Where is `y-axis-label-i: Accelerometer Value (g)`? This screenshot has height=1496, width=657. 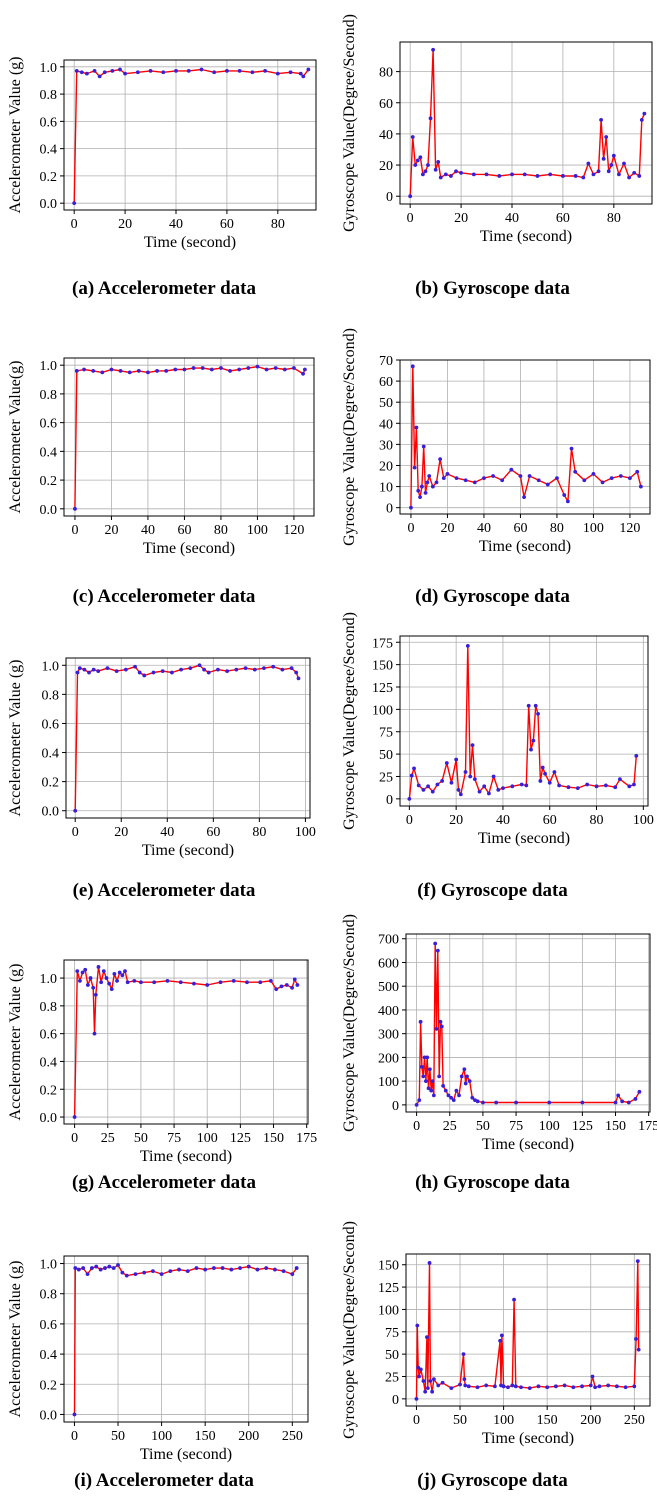
y-axis-label-i: Accelerometer Value (g) is located at coordinates (15, 1339).